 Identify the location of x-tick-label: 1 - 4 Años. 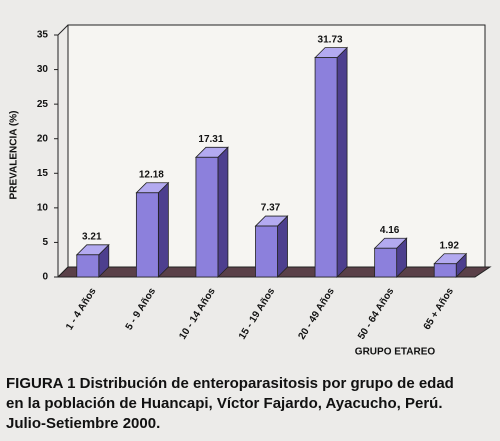
(81, 309).